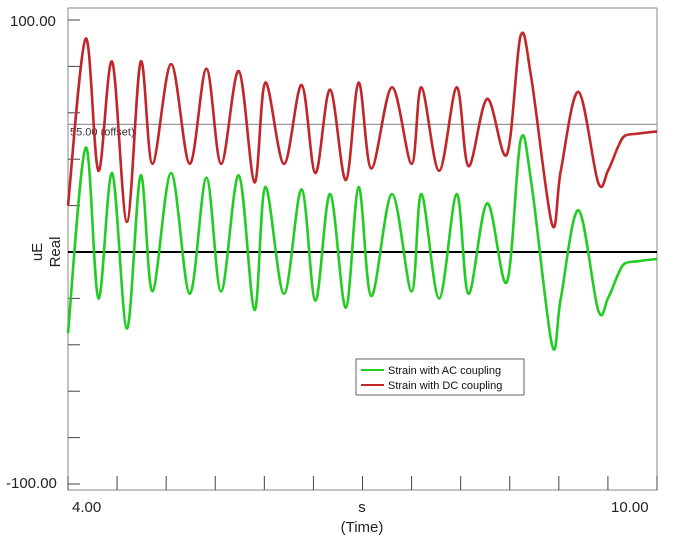 The height and width of the screenshot is (553, 674). What do you see at coordinates (445, 386) in the screenshot?
I see `legend-label-dc: Strain with DC coupling` at bounding box center [445, 386].